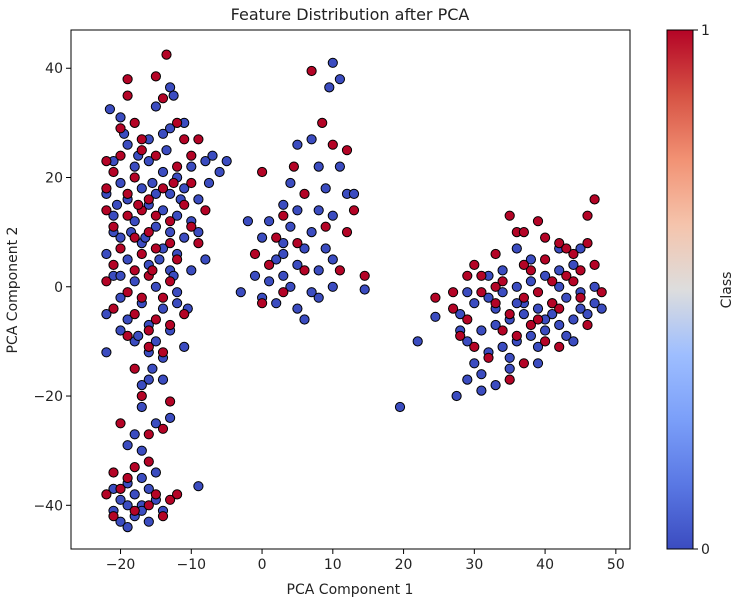 Image resolution: width=742 pixels, height=606 pixels. I want to click on x-axis: −20 −10 0 10 20 30 40 50, so click(365, 561).